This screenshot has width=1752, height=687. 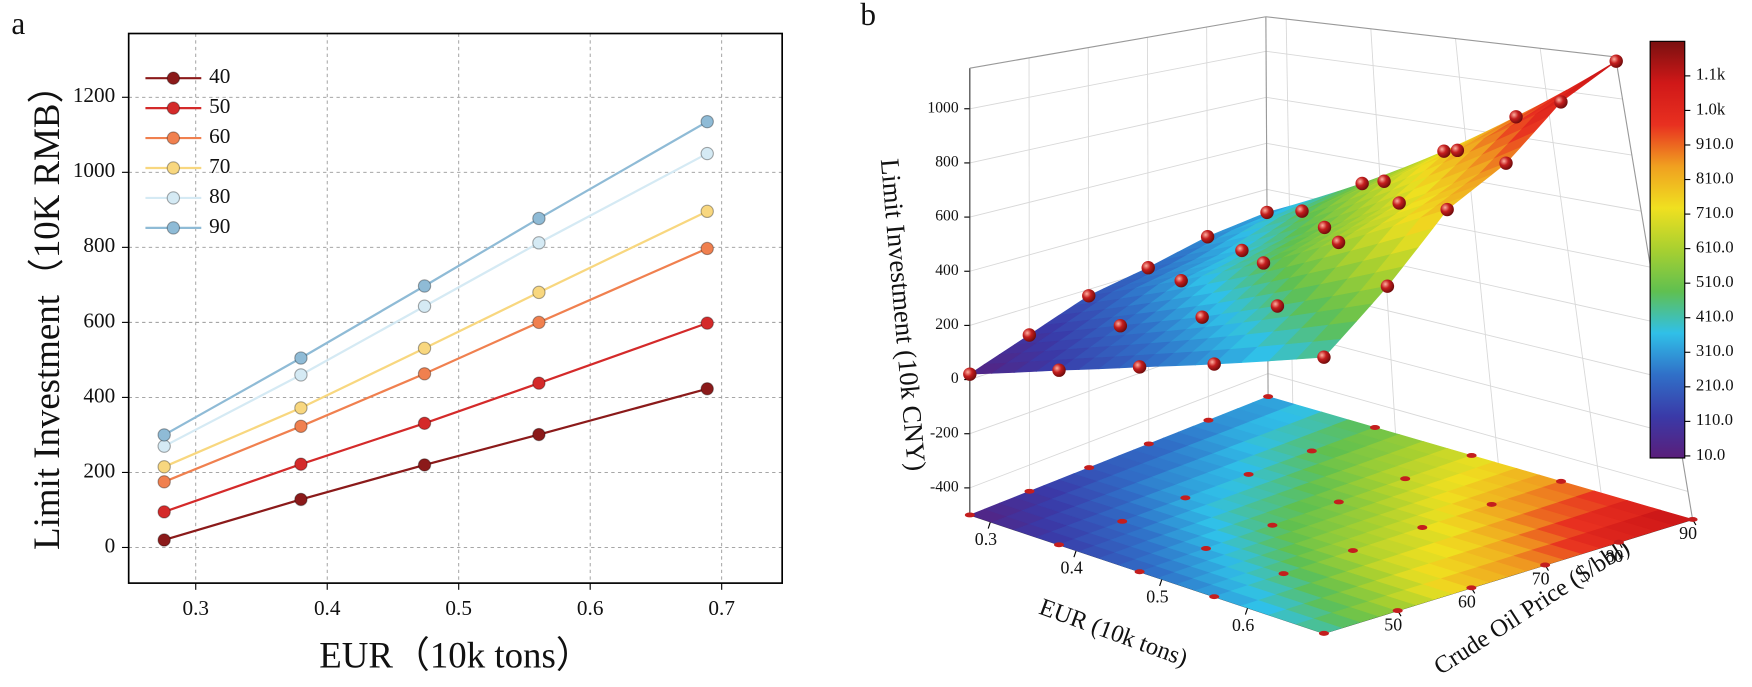 I want to click on legend-label: 80, so click(x=219, y=196).